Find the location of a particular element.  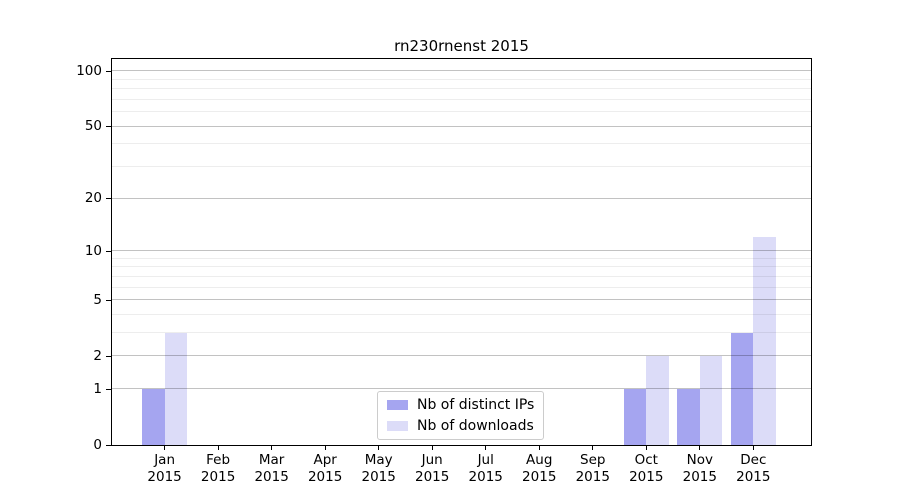

y-tick-label: 1 is located at coordinates (97, 388).